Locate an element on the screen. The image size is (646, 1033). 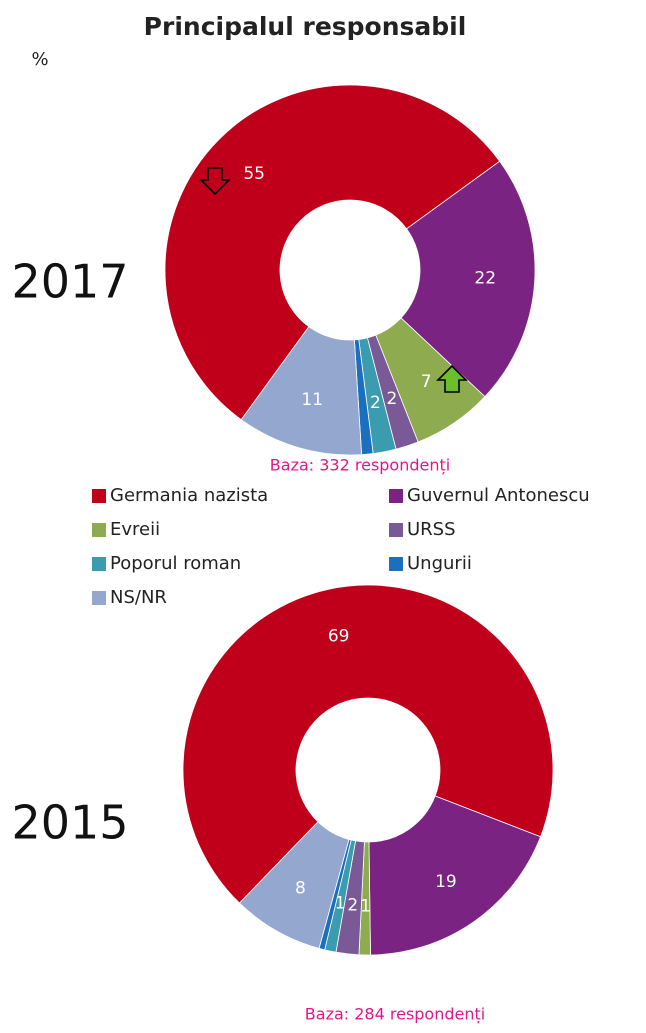
legend-label: Evreii is located at coordinates (135, 529).